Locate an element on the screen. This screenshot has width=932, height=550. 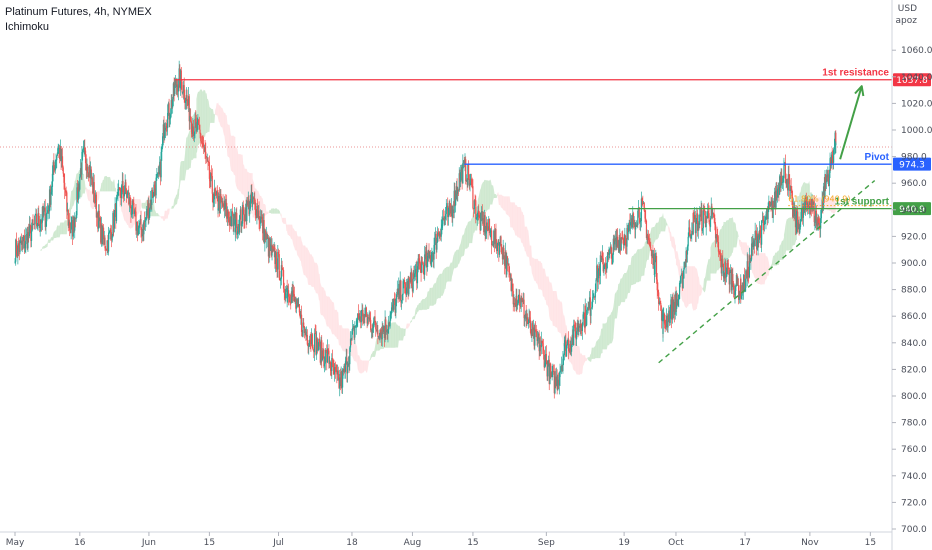
pivot-price-tag-text: 974.3 is located at coordinates (912, 166).